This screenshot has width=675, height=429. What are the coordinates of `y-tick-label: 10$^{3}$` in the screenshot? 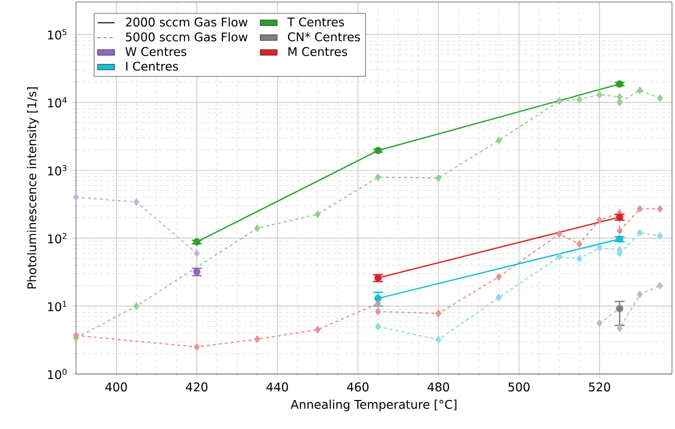 It's located at (57, 170).